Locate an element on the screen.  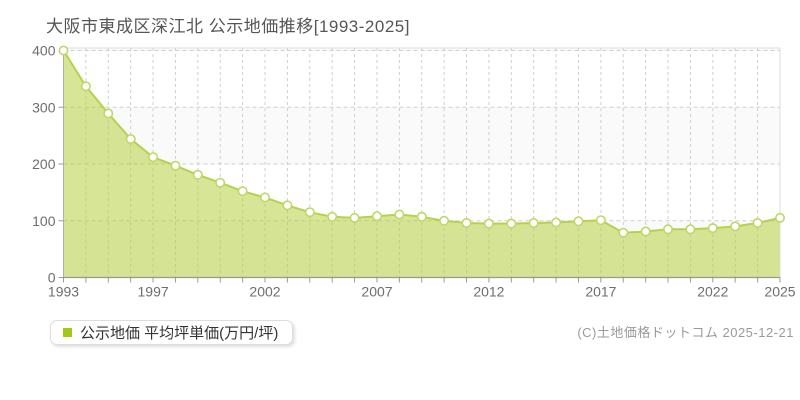
data-point-1998 is located at coordinates (175, 165).